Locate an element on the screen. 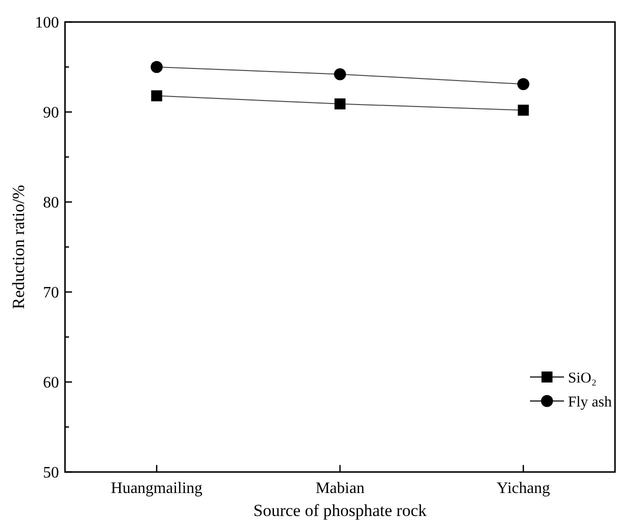 The width and height of the screenshot is (627, 530). x-tick-label: Huangmailing is located at coordinates (156, 488).